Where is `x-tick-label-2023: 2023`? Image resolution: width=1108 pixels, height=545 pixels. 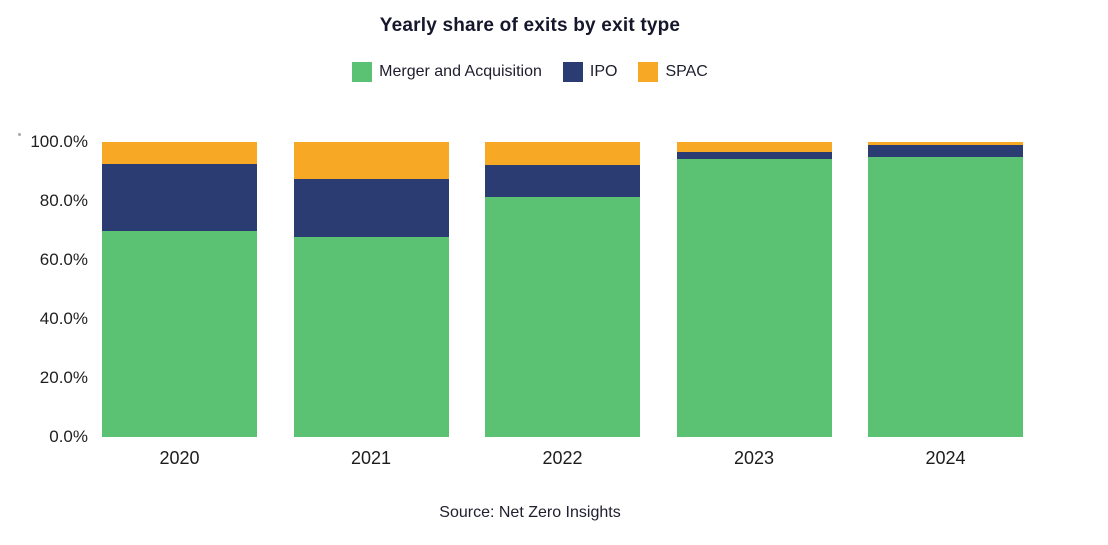 x-tick-label-2023: 2023 is located at coordinates (754, 458).